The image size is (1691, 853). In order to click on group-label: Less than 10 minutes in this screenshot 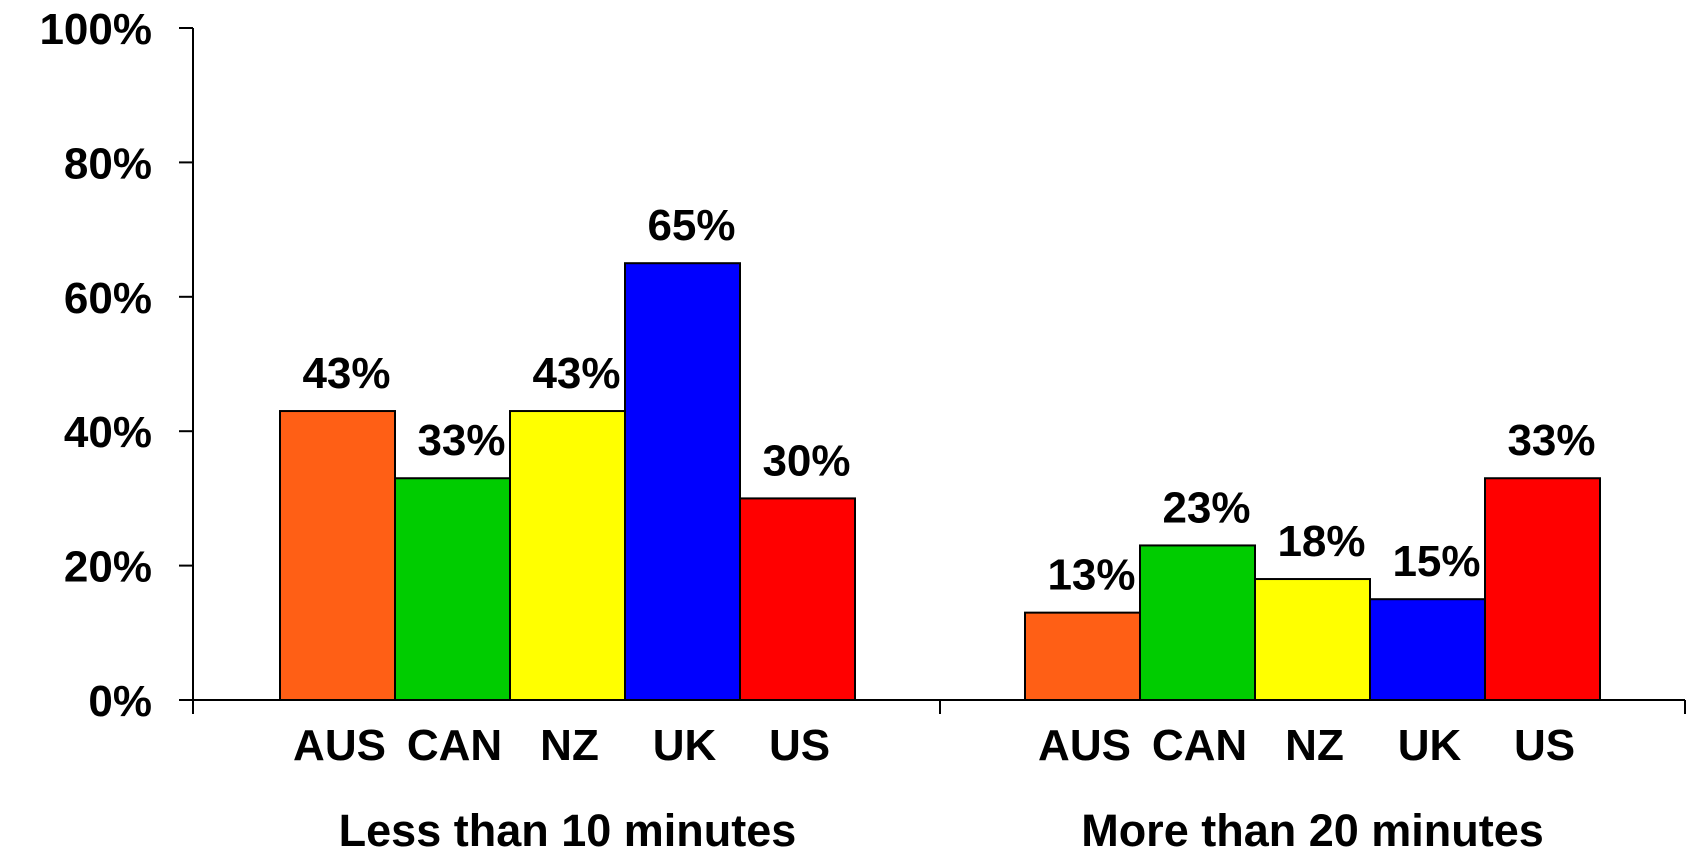, I will do `click(568, 829)`.